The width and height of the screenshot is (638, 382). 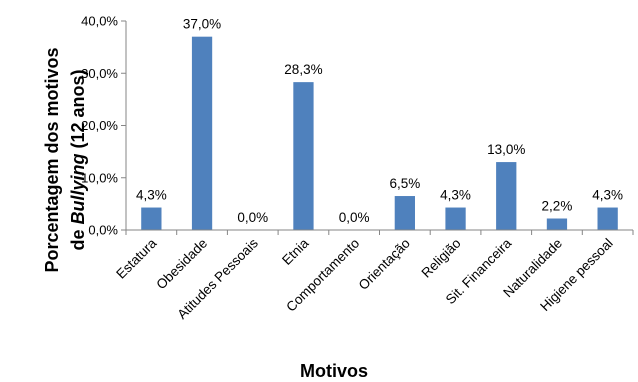 What do you see at coordinates (303, 69) in the screenshot?
I see `data-label: 28,3%` at bounding box center [303, 69].